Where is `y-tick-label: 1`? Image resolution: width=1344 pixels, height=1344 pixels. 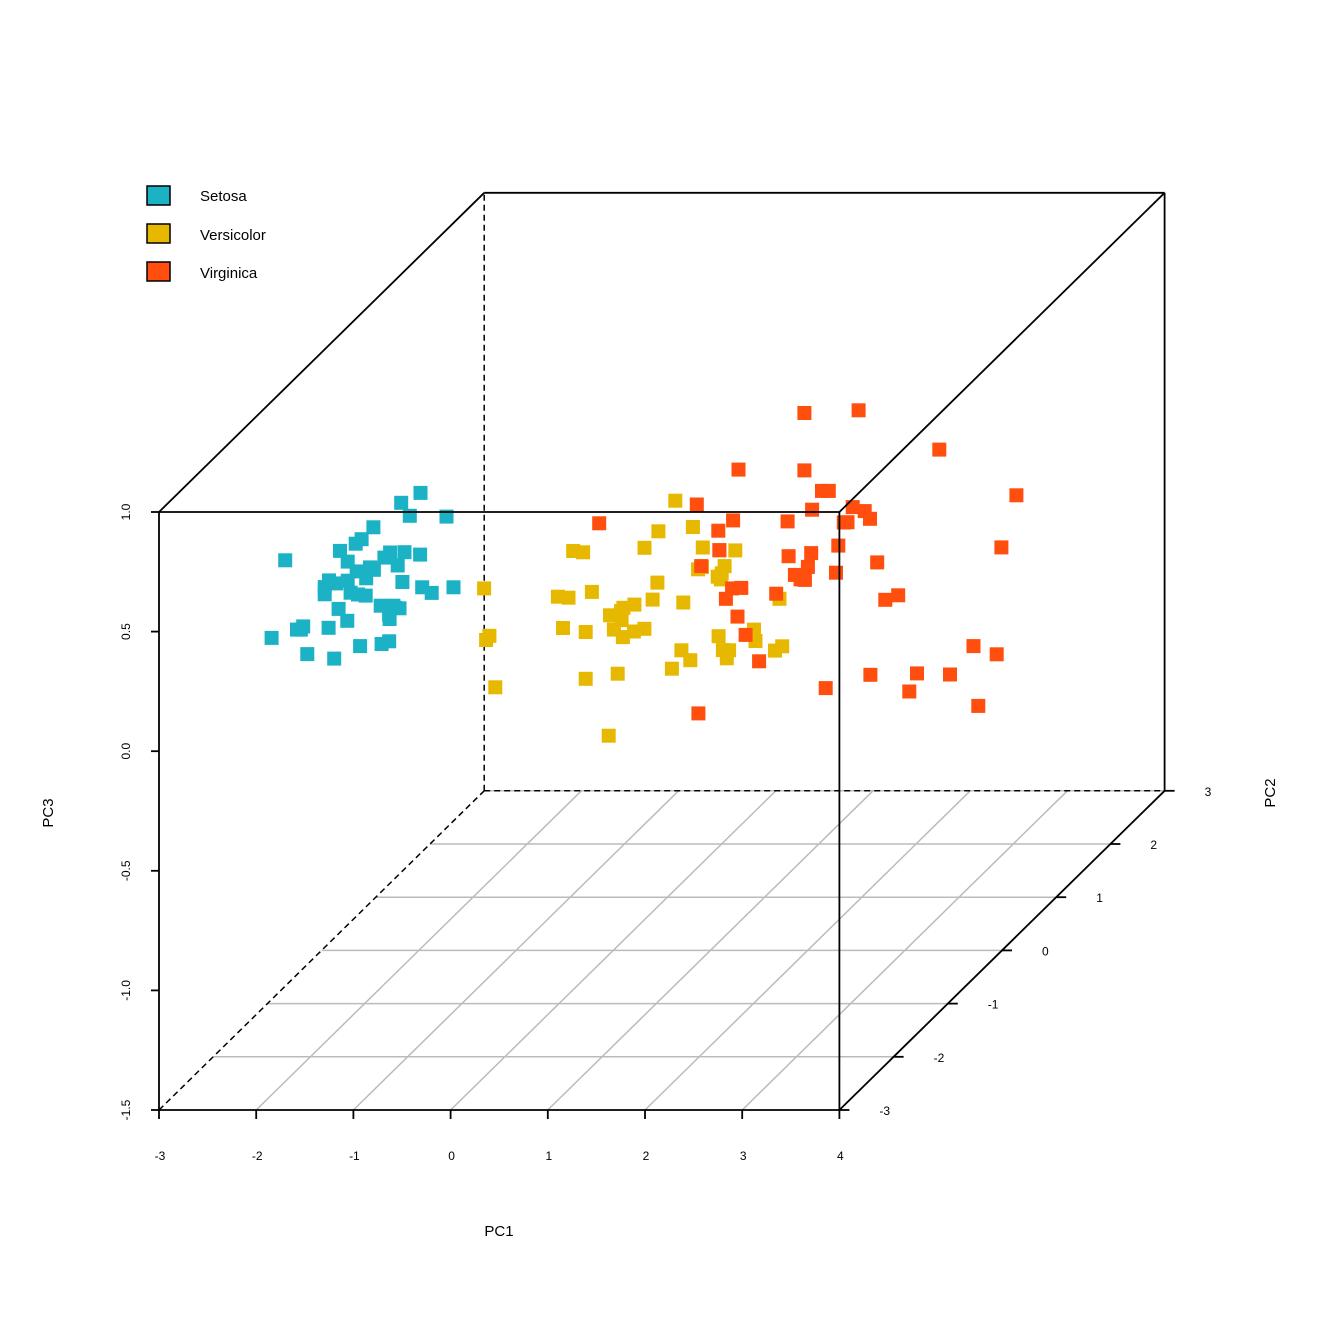
y-tick-label: 1 is located at coordinates (1099, 898).